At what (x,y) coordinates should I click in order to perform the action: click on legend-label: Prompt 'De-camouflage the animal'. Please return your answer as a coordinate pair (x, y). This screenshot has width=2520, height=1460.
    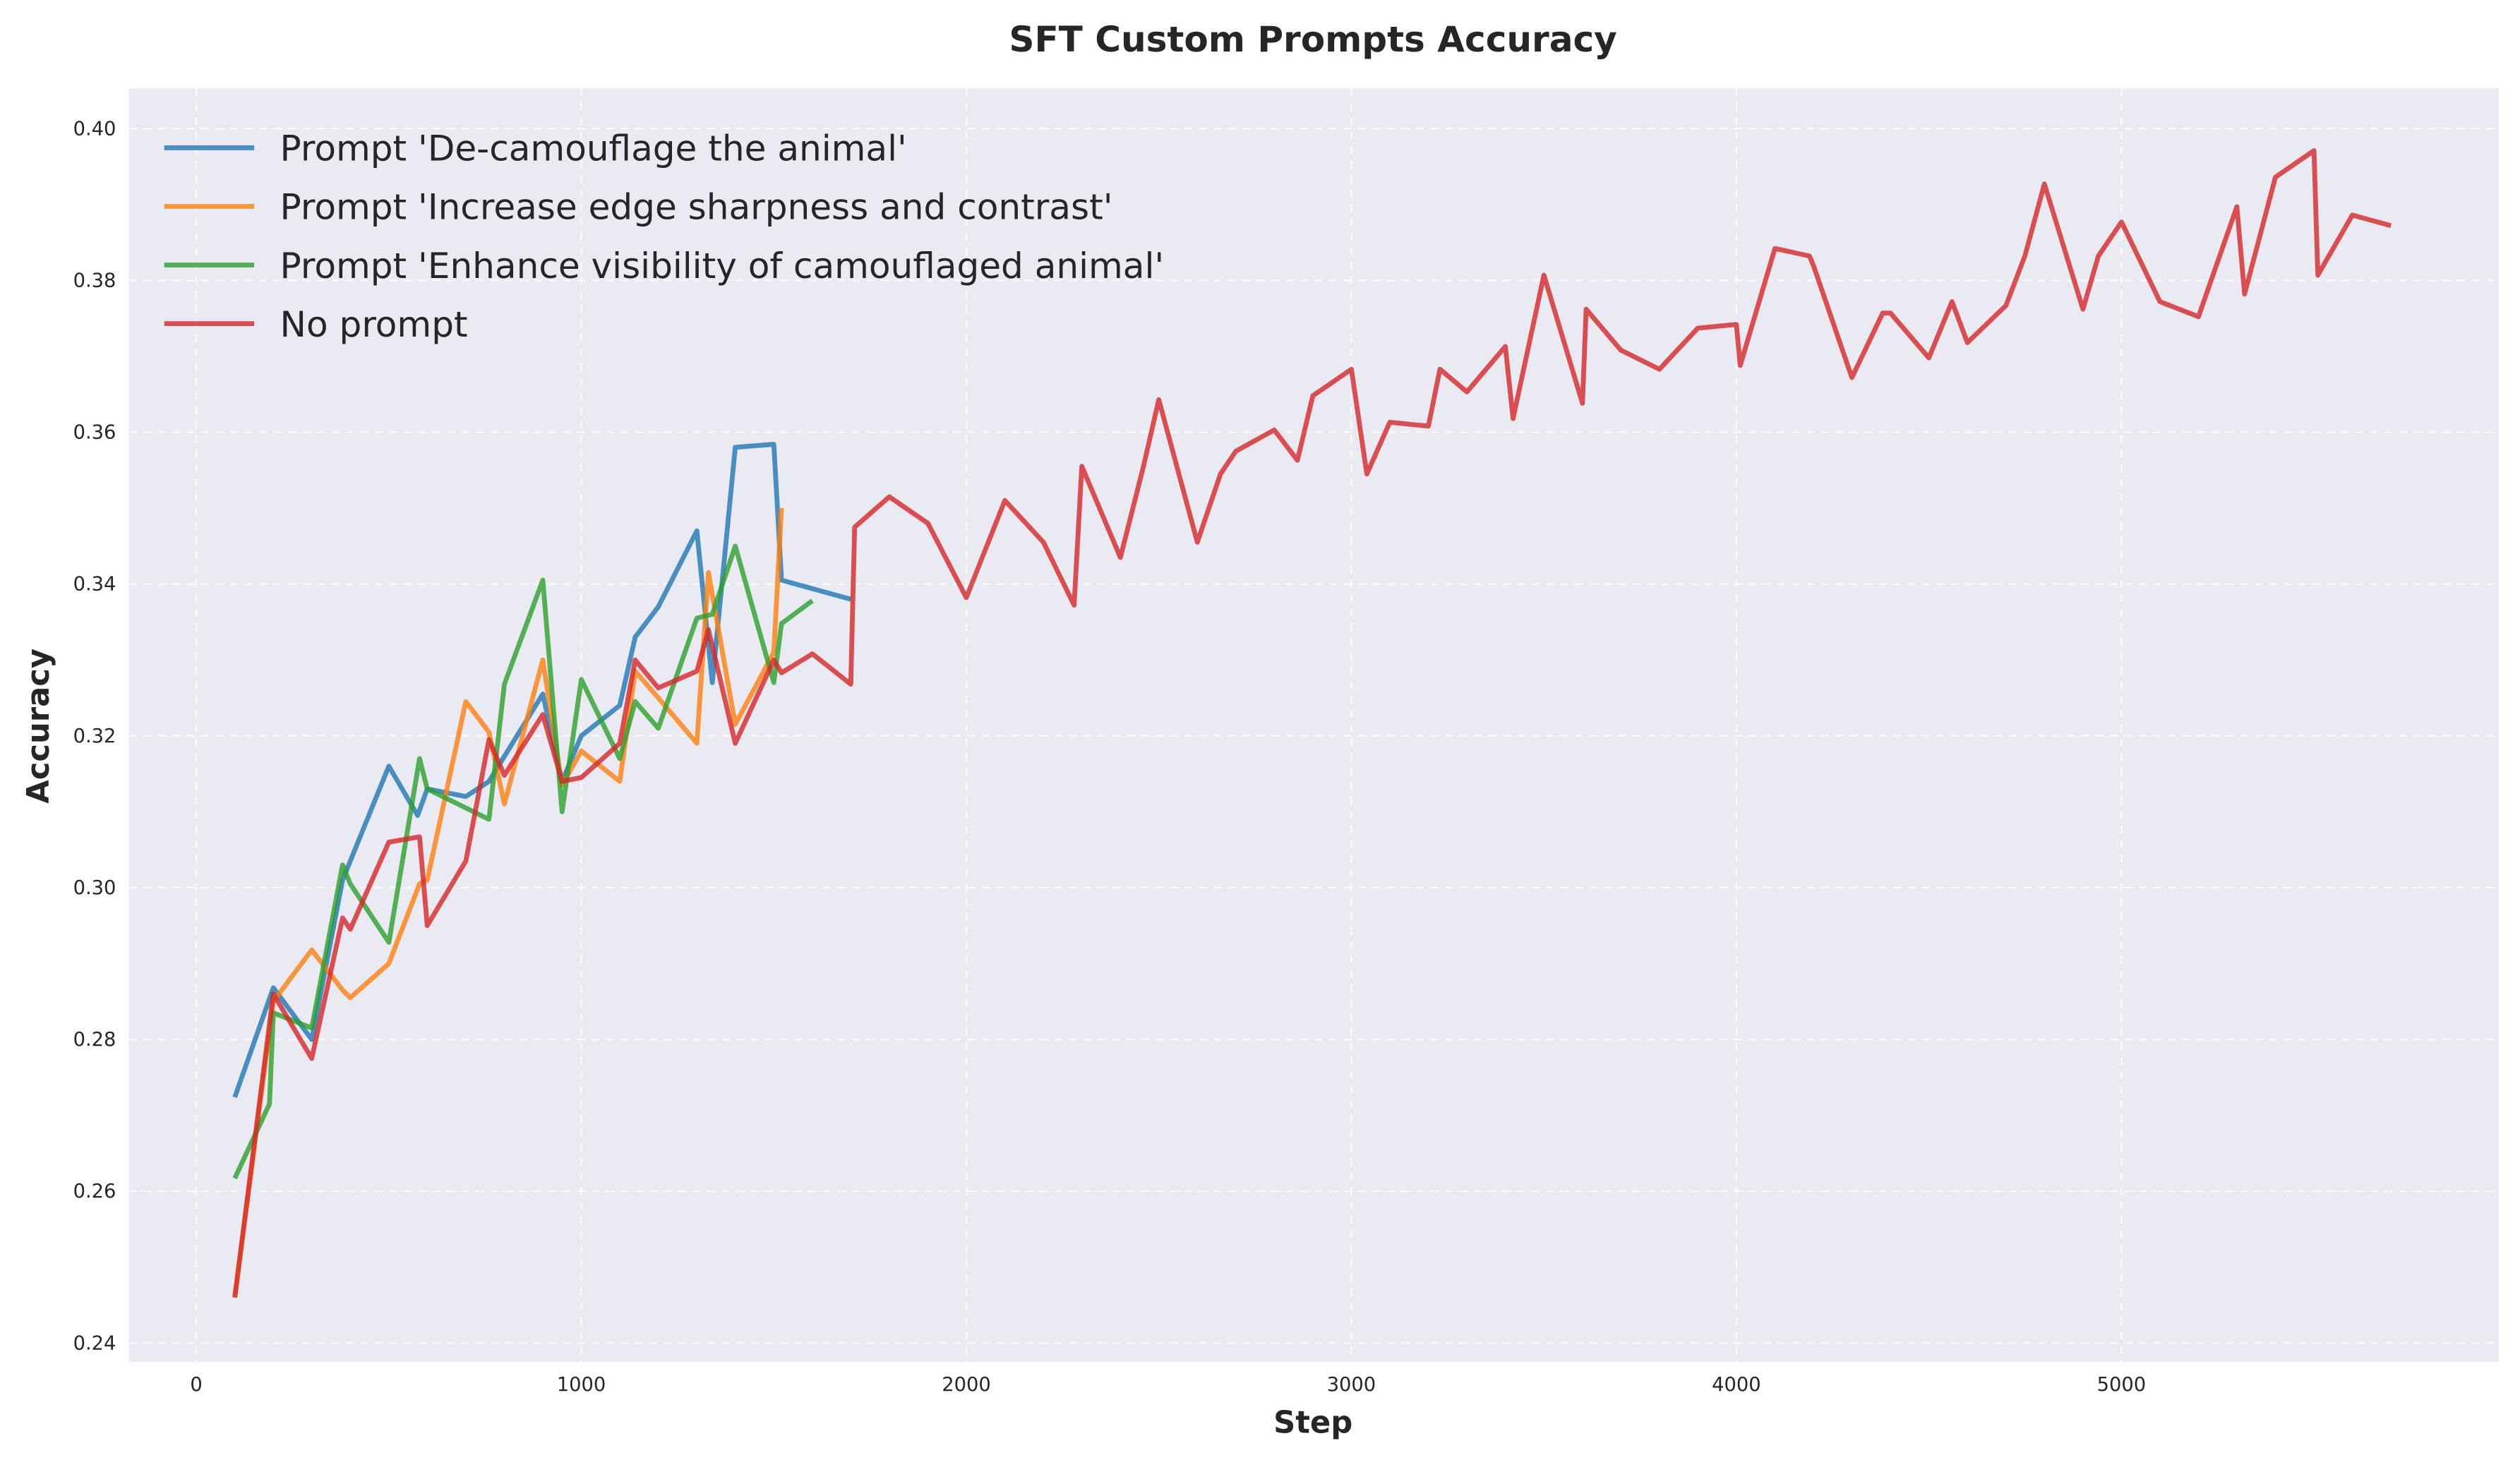
    Looking at the image, I should click on (594, 149).